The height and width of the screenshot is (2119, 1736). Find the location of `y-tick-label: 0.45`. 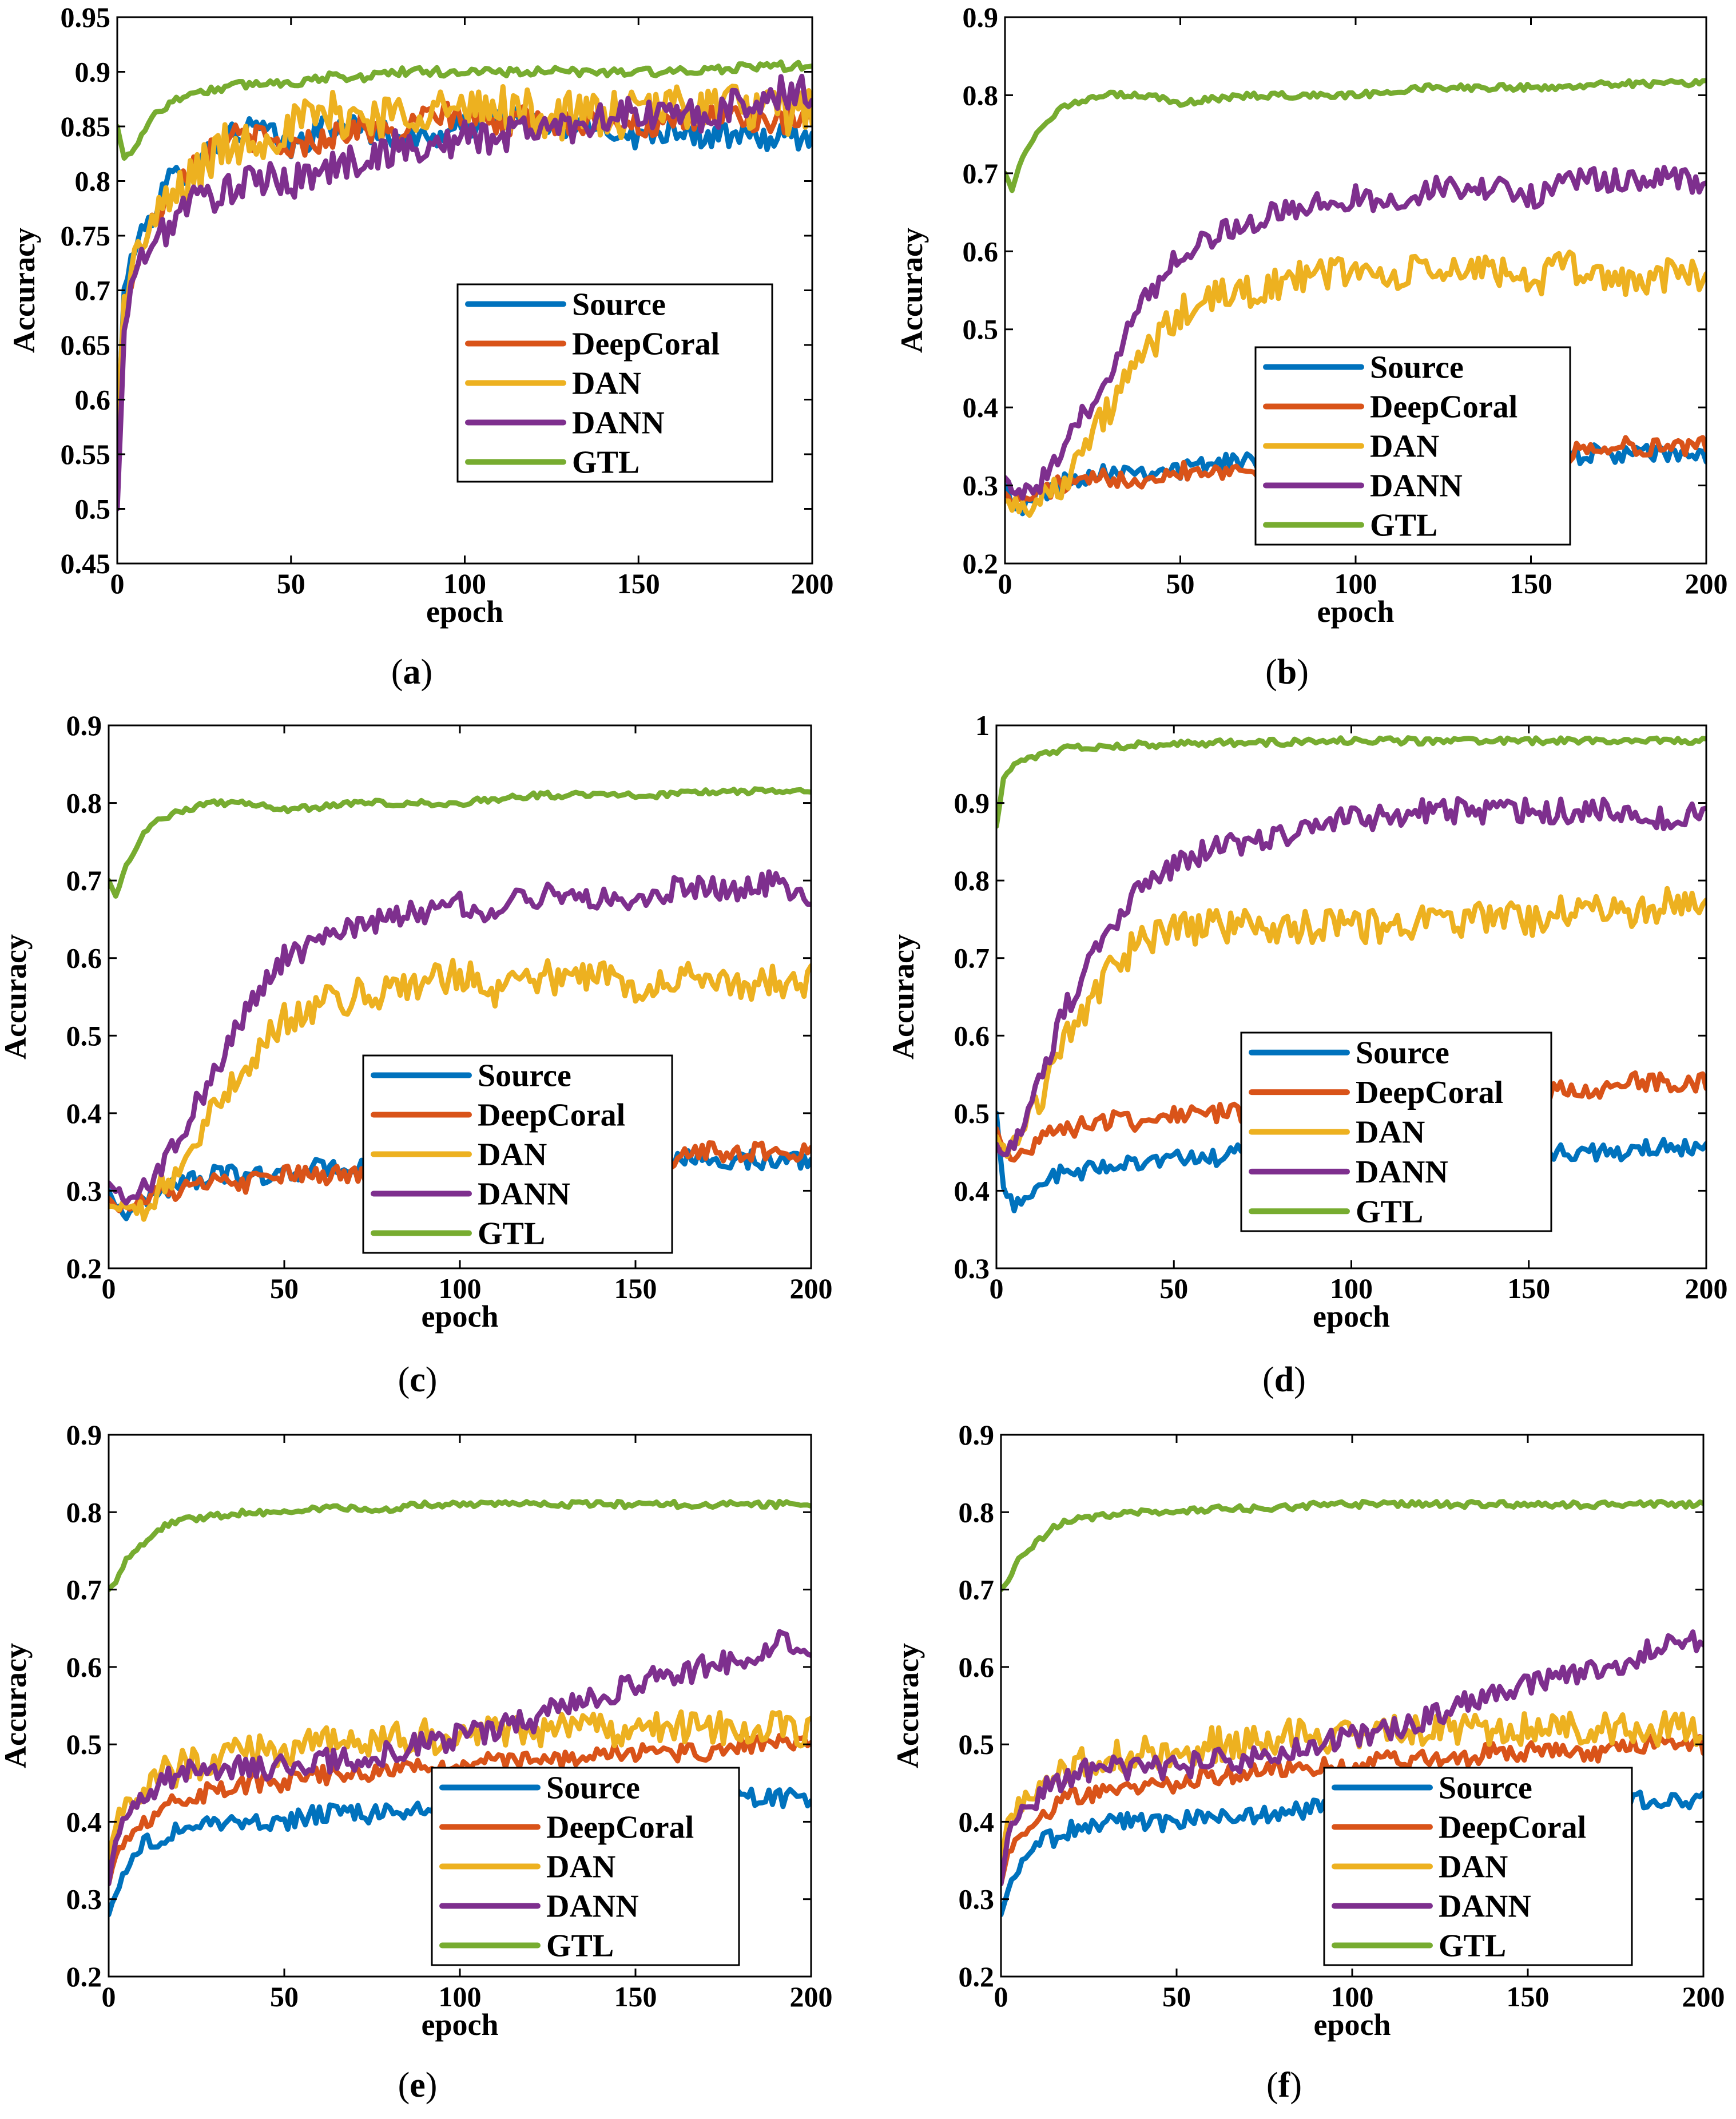

y-tick-label: 0.45 is located at coordinates (86, 563).